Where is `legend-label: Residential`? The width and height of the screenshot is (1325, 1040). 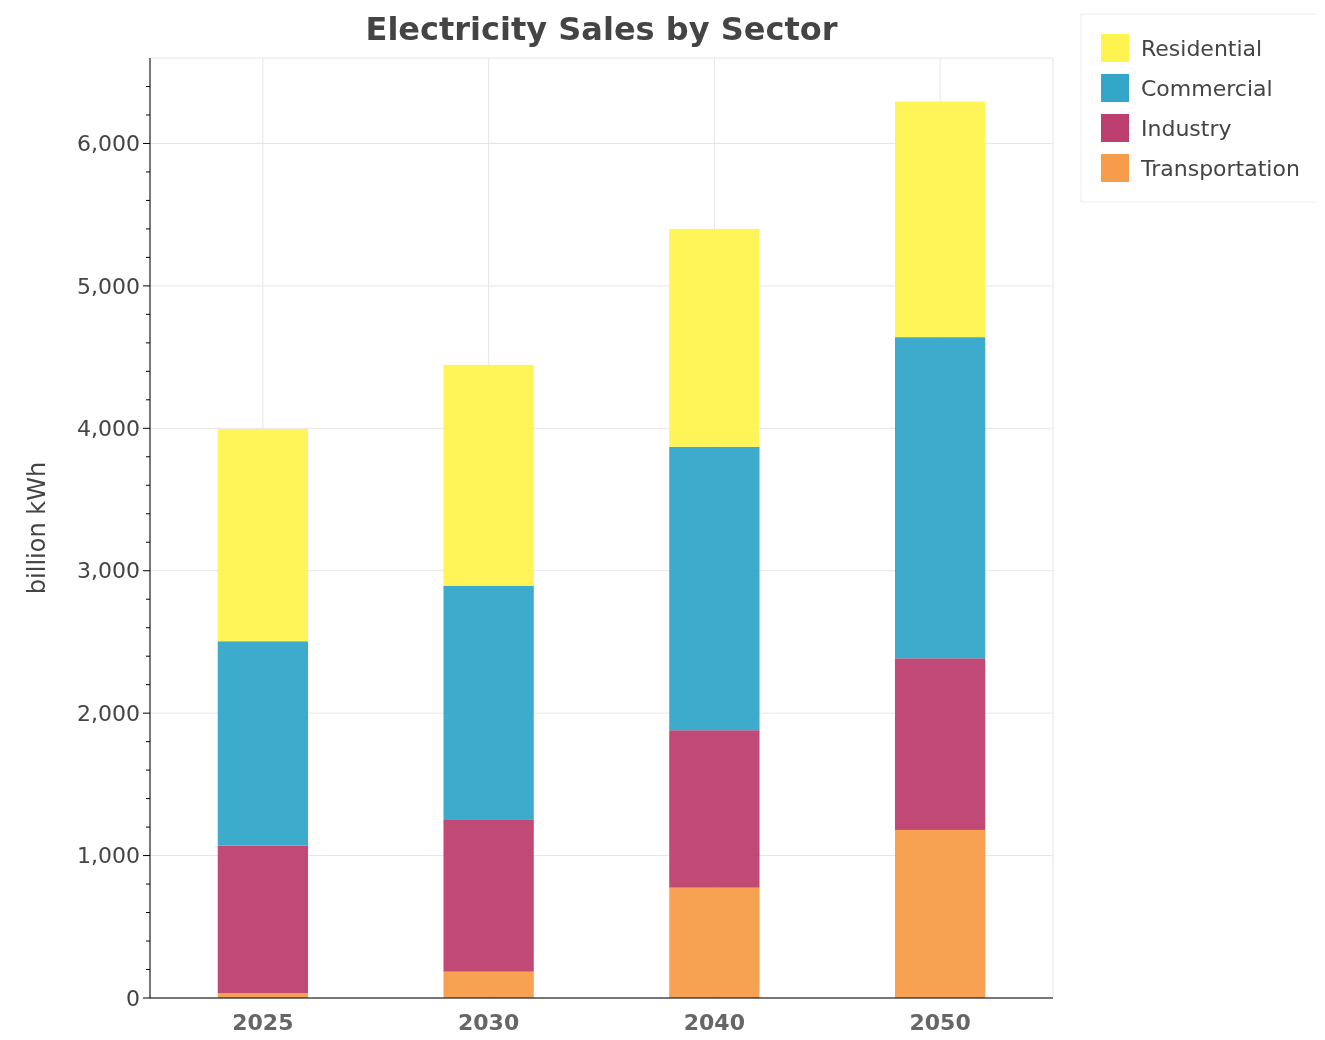
legend-label: Residential is located at coordinates (1202, 48).